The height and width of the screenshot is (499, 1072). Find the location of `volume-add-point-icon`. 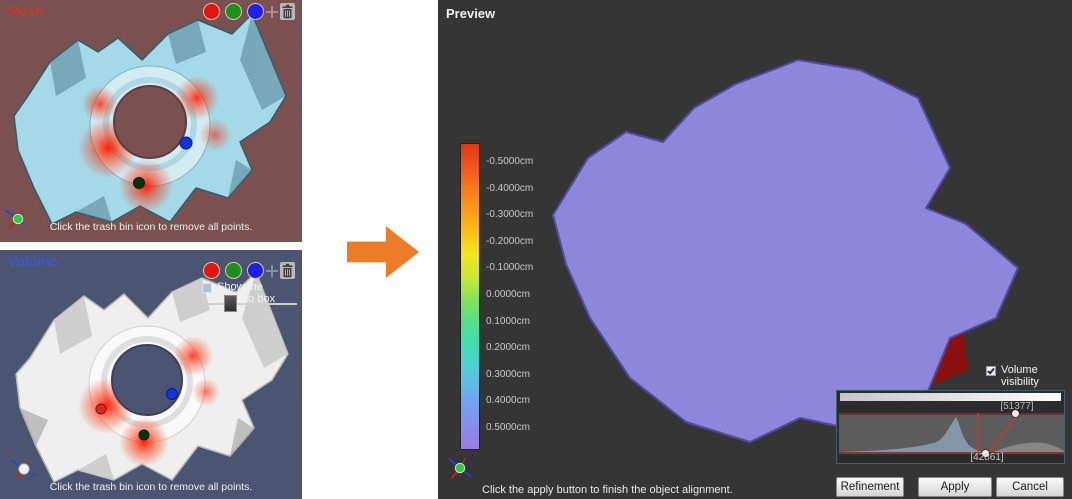

volume-add-point-icon is located at coordinates (272, 271).